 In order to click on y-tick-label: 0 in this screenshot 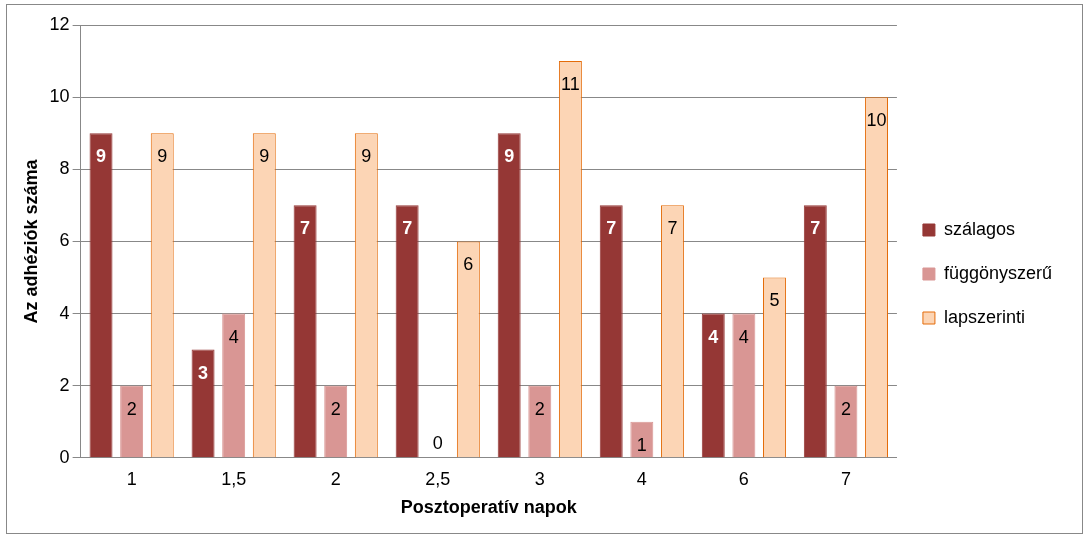, I will do `click(64, 456)`.